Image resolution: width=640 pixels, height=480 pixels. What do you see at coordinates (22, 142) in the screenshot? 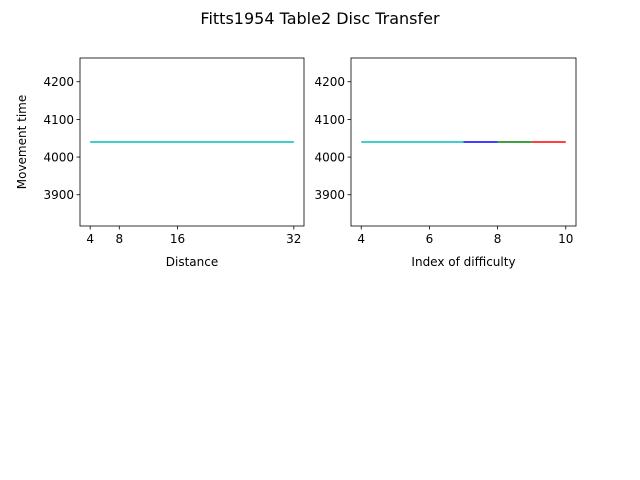
I see `y-axis-label: Movement time` at bounding box center [22, 142].